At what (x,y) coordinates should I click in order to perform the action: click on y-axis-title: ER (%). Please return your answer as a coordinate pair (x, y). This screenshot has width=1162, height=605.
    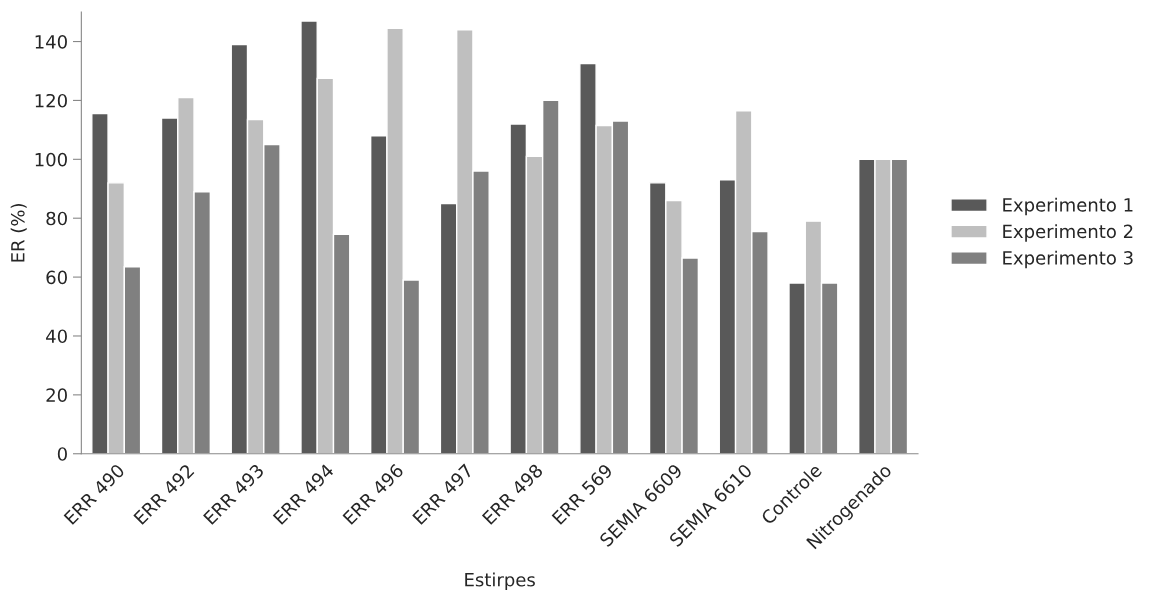
    Looking at the image, I should click on (18, 233).